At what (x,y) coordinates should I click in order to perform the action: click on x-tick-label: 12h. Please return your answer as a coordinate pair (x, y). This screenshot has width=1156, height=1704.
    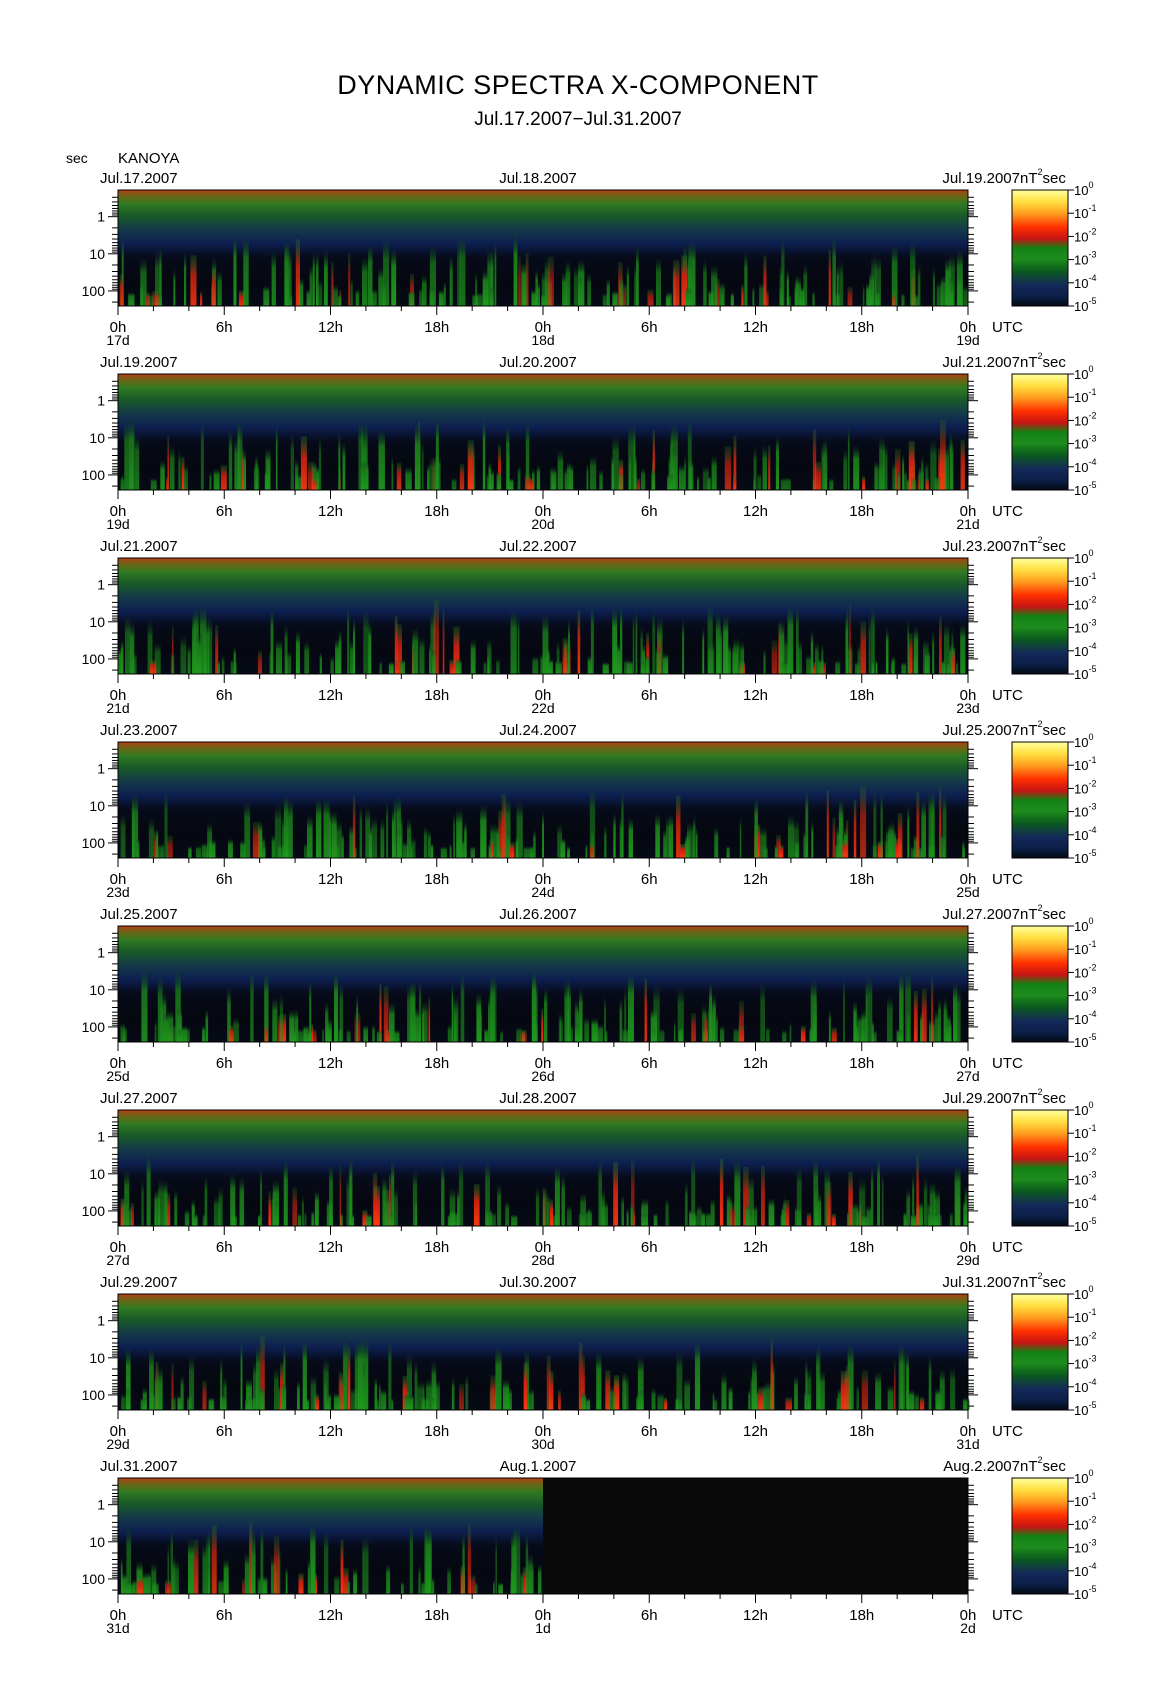
    Looking at the image, I should click on (330, 511).